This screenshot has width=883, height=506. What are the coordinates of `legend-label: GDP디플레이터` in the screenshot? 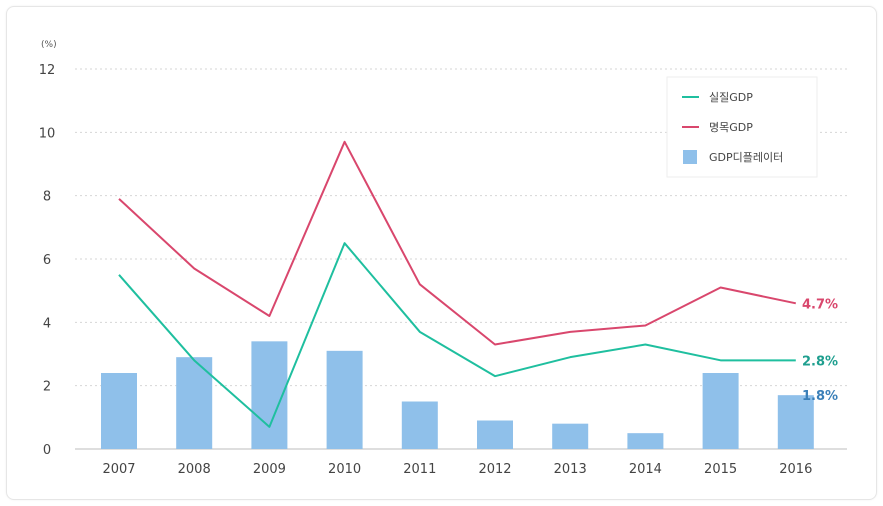 It's located at (746, 157).